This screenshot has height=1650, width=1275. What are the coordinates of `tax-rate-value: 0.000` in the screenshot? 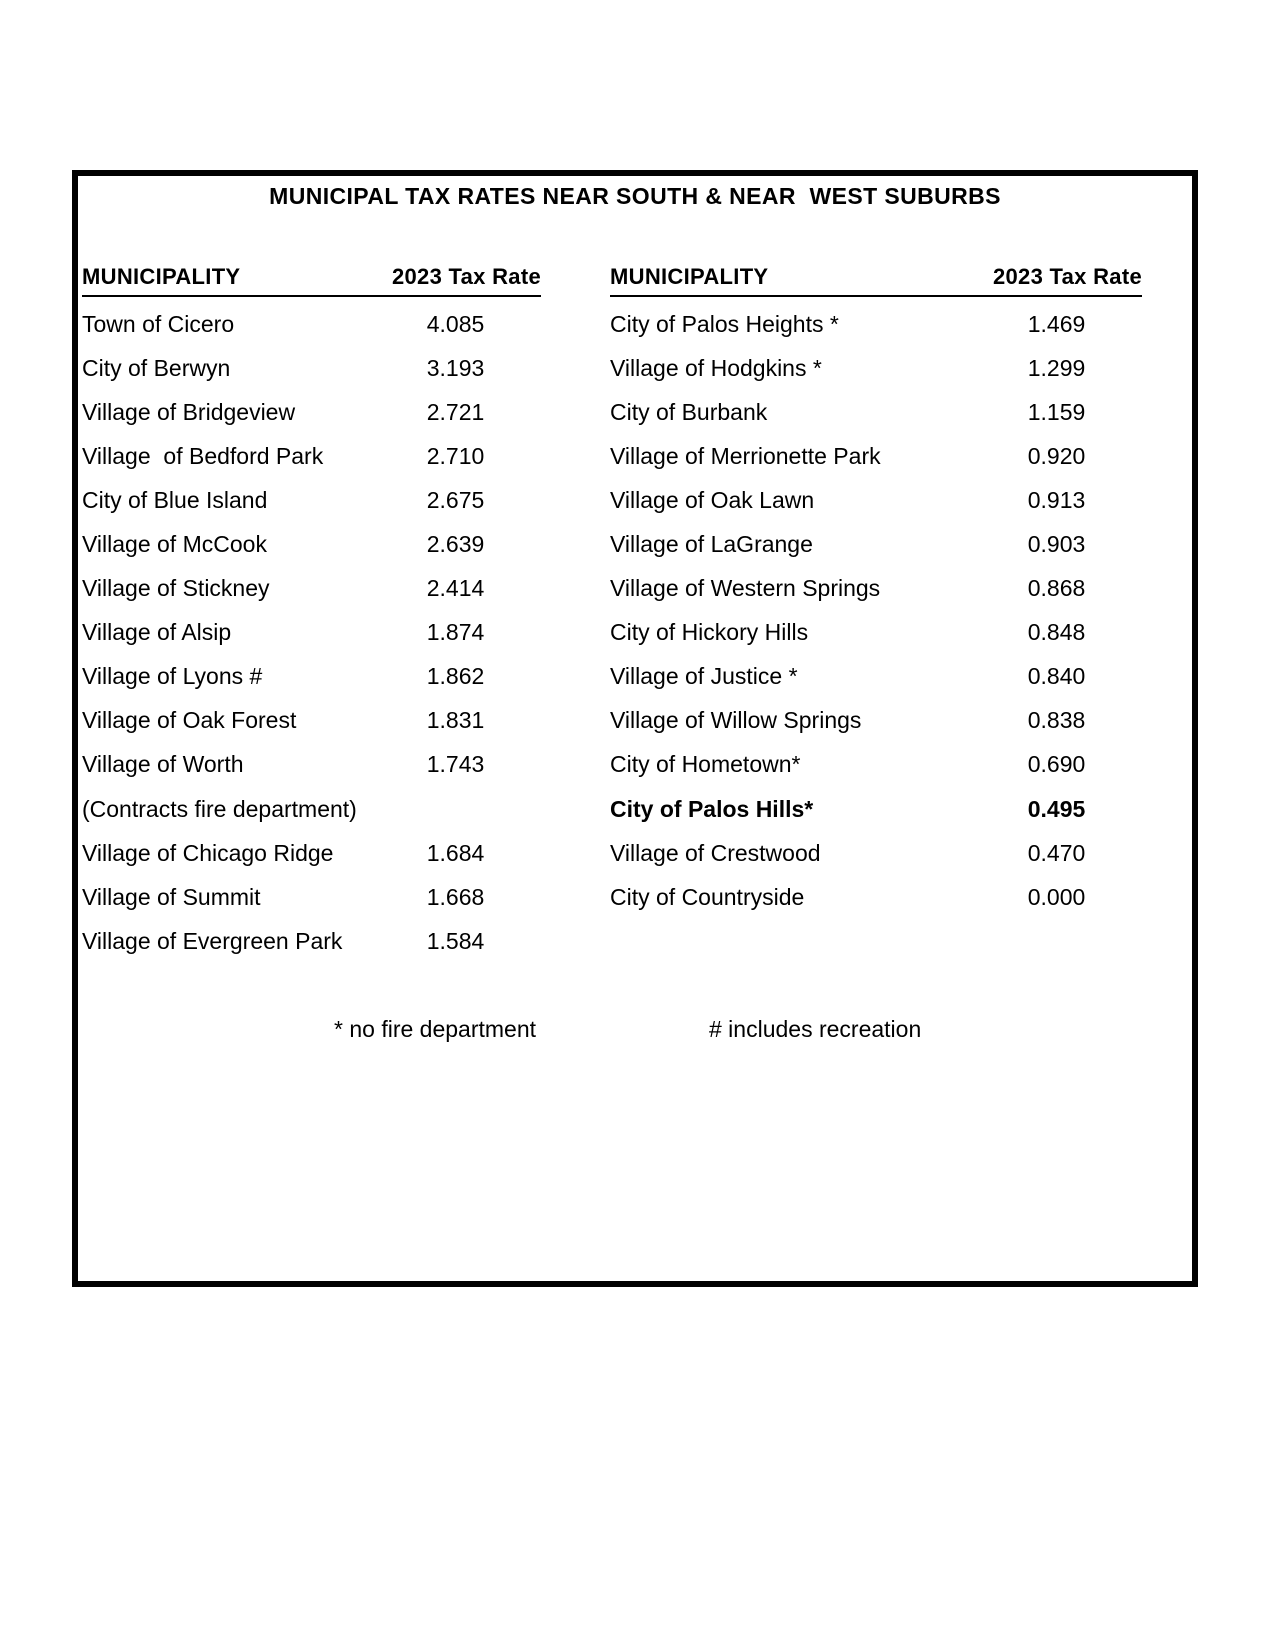 It's located at (1056, 896).